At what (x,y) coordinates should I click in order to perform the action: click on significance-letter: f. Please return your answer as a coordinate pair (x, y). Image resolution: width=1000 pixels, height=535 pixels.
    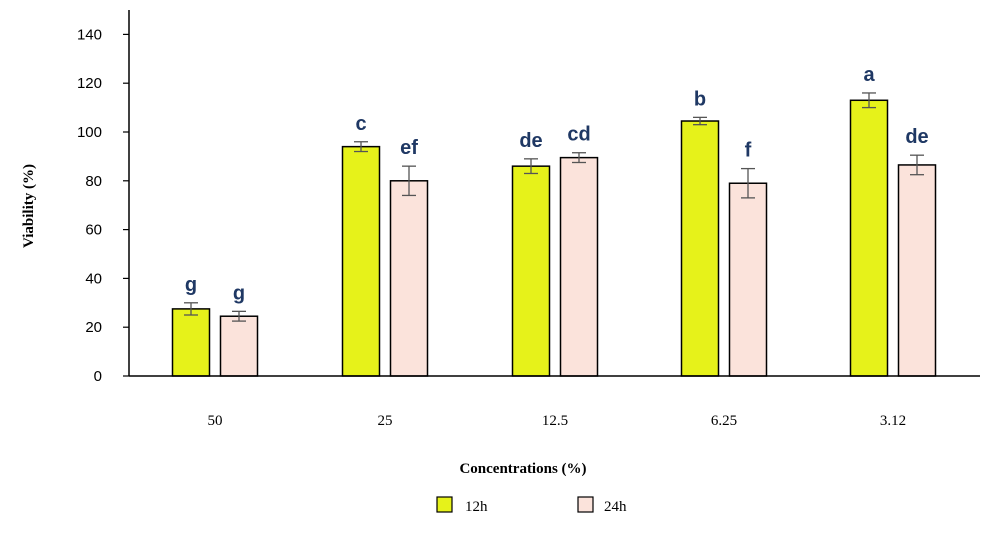
    Looking at the image, I should click on (748, 151).